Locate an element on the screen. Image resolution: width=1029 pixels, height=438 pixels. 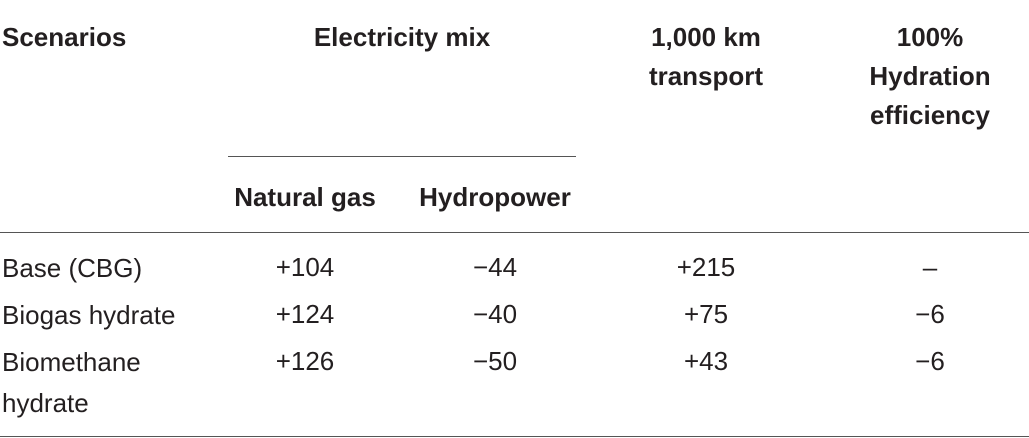
row-label: Base (CBG) is located at coordinates (72, 268).